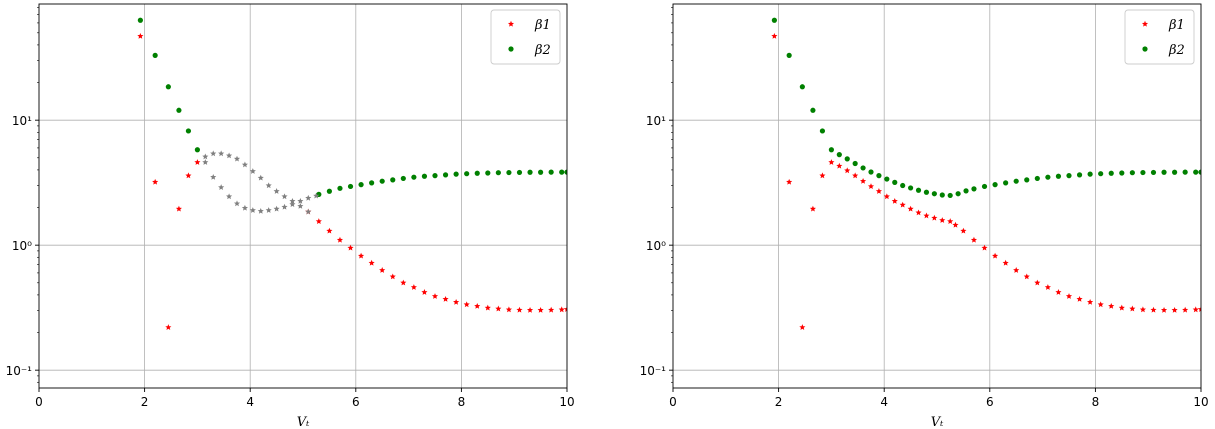  Describe the element at coordinates (673, 402) in the screenshot. I see `x-tick-label: 0` at that location.